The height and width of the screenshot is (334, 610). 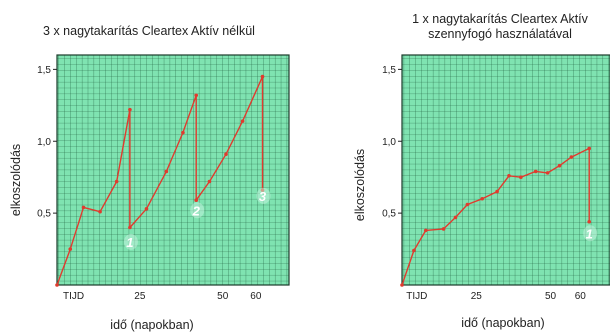 What do you see at coordinates (389, 70) in the screenshot?
I see `chart-2-y-tick-label: 1,5` at bounding box center [389, 70].